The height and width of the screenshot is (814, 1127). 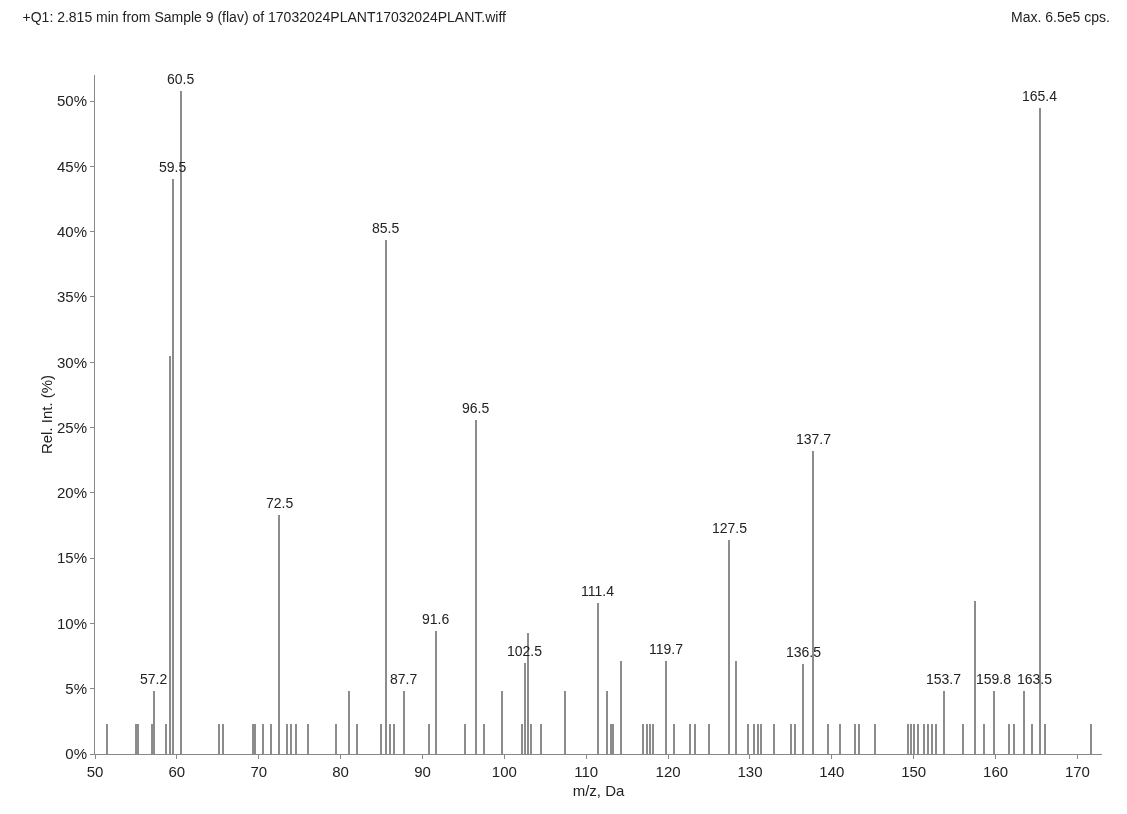 I want to click on annotation: 163.5, so click(x=1035, y=679).